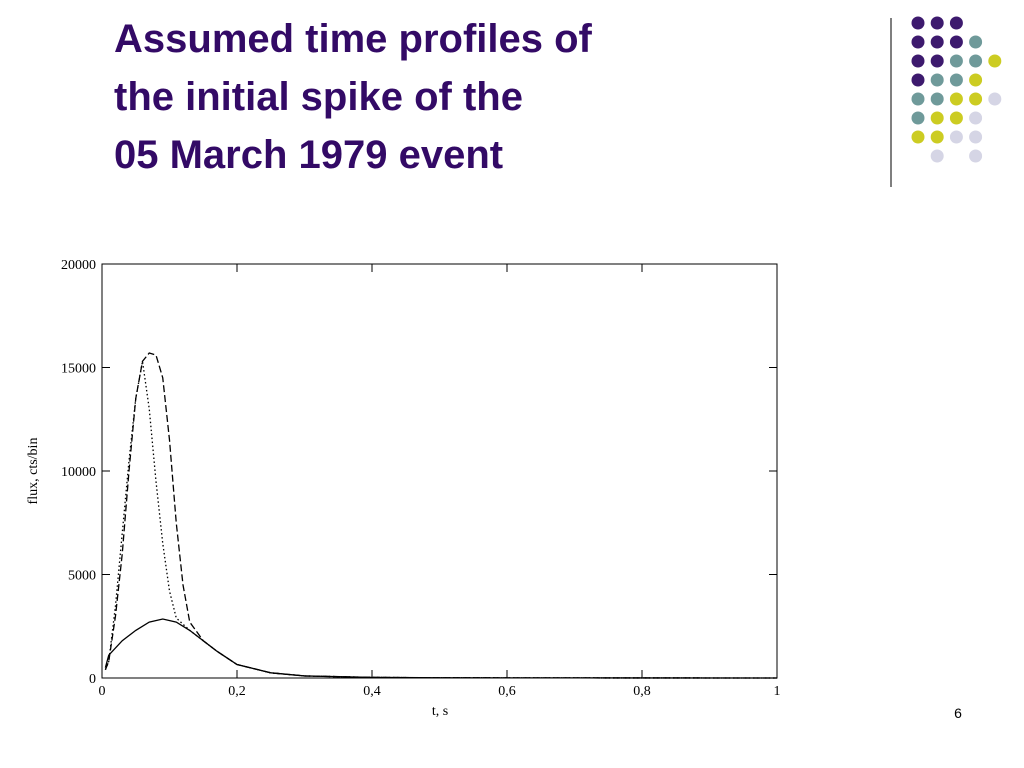 This screenshot has height=768, width=1024. Describe the element at coordinates (102, 691) in the screenshot. I see `x-tick-label: 0` at that location.